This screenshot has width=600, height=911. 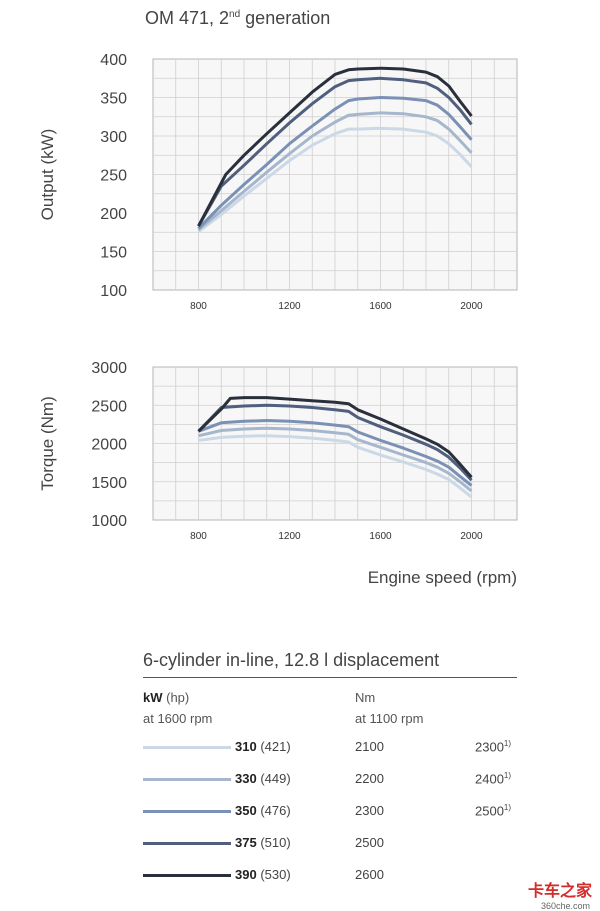 I want to click on x-axis-label: Engine speed (rpm), so click(x=442, y=577).